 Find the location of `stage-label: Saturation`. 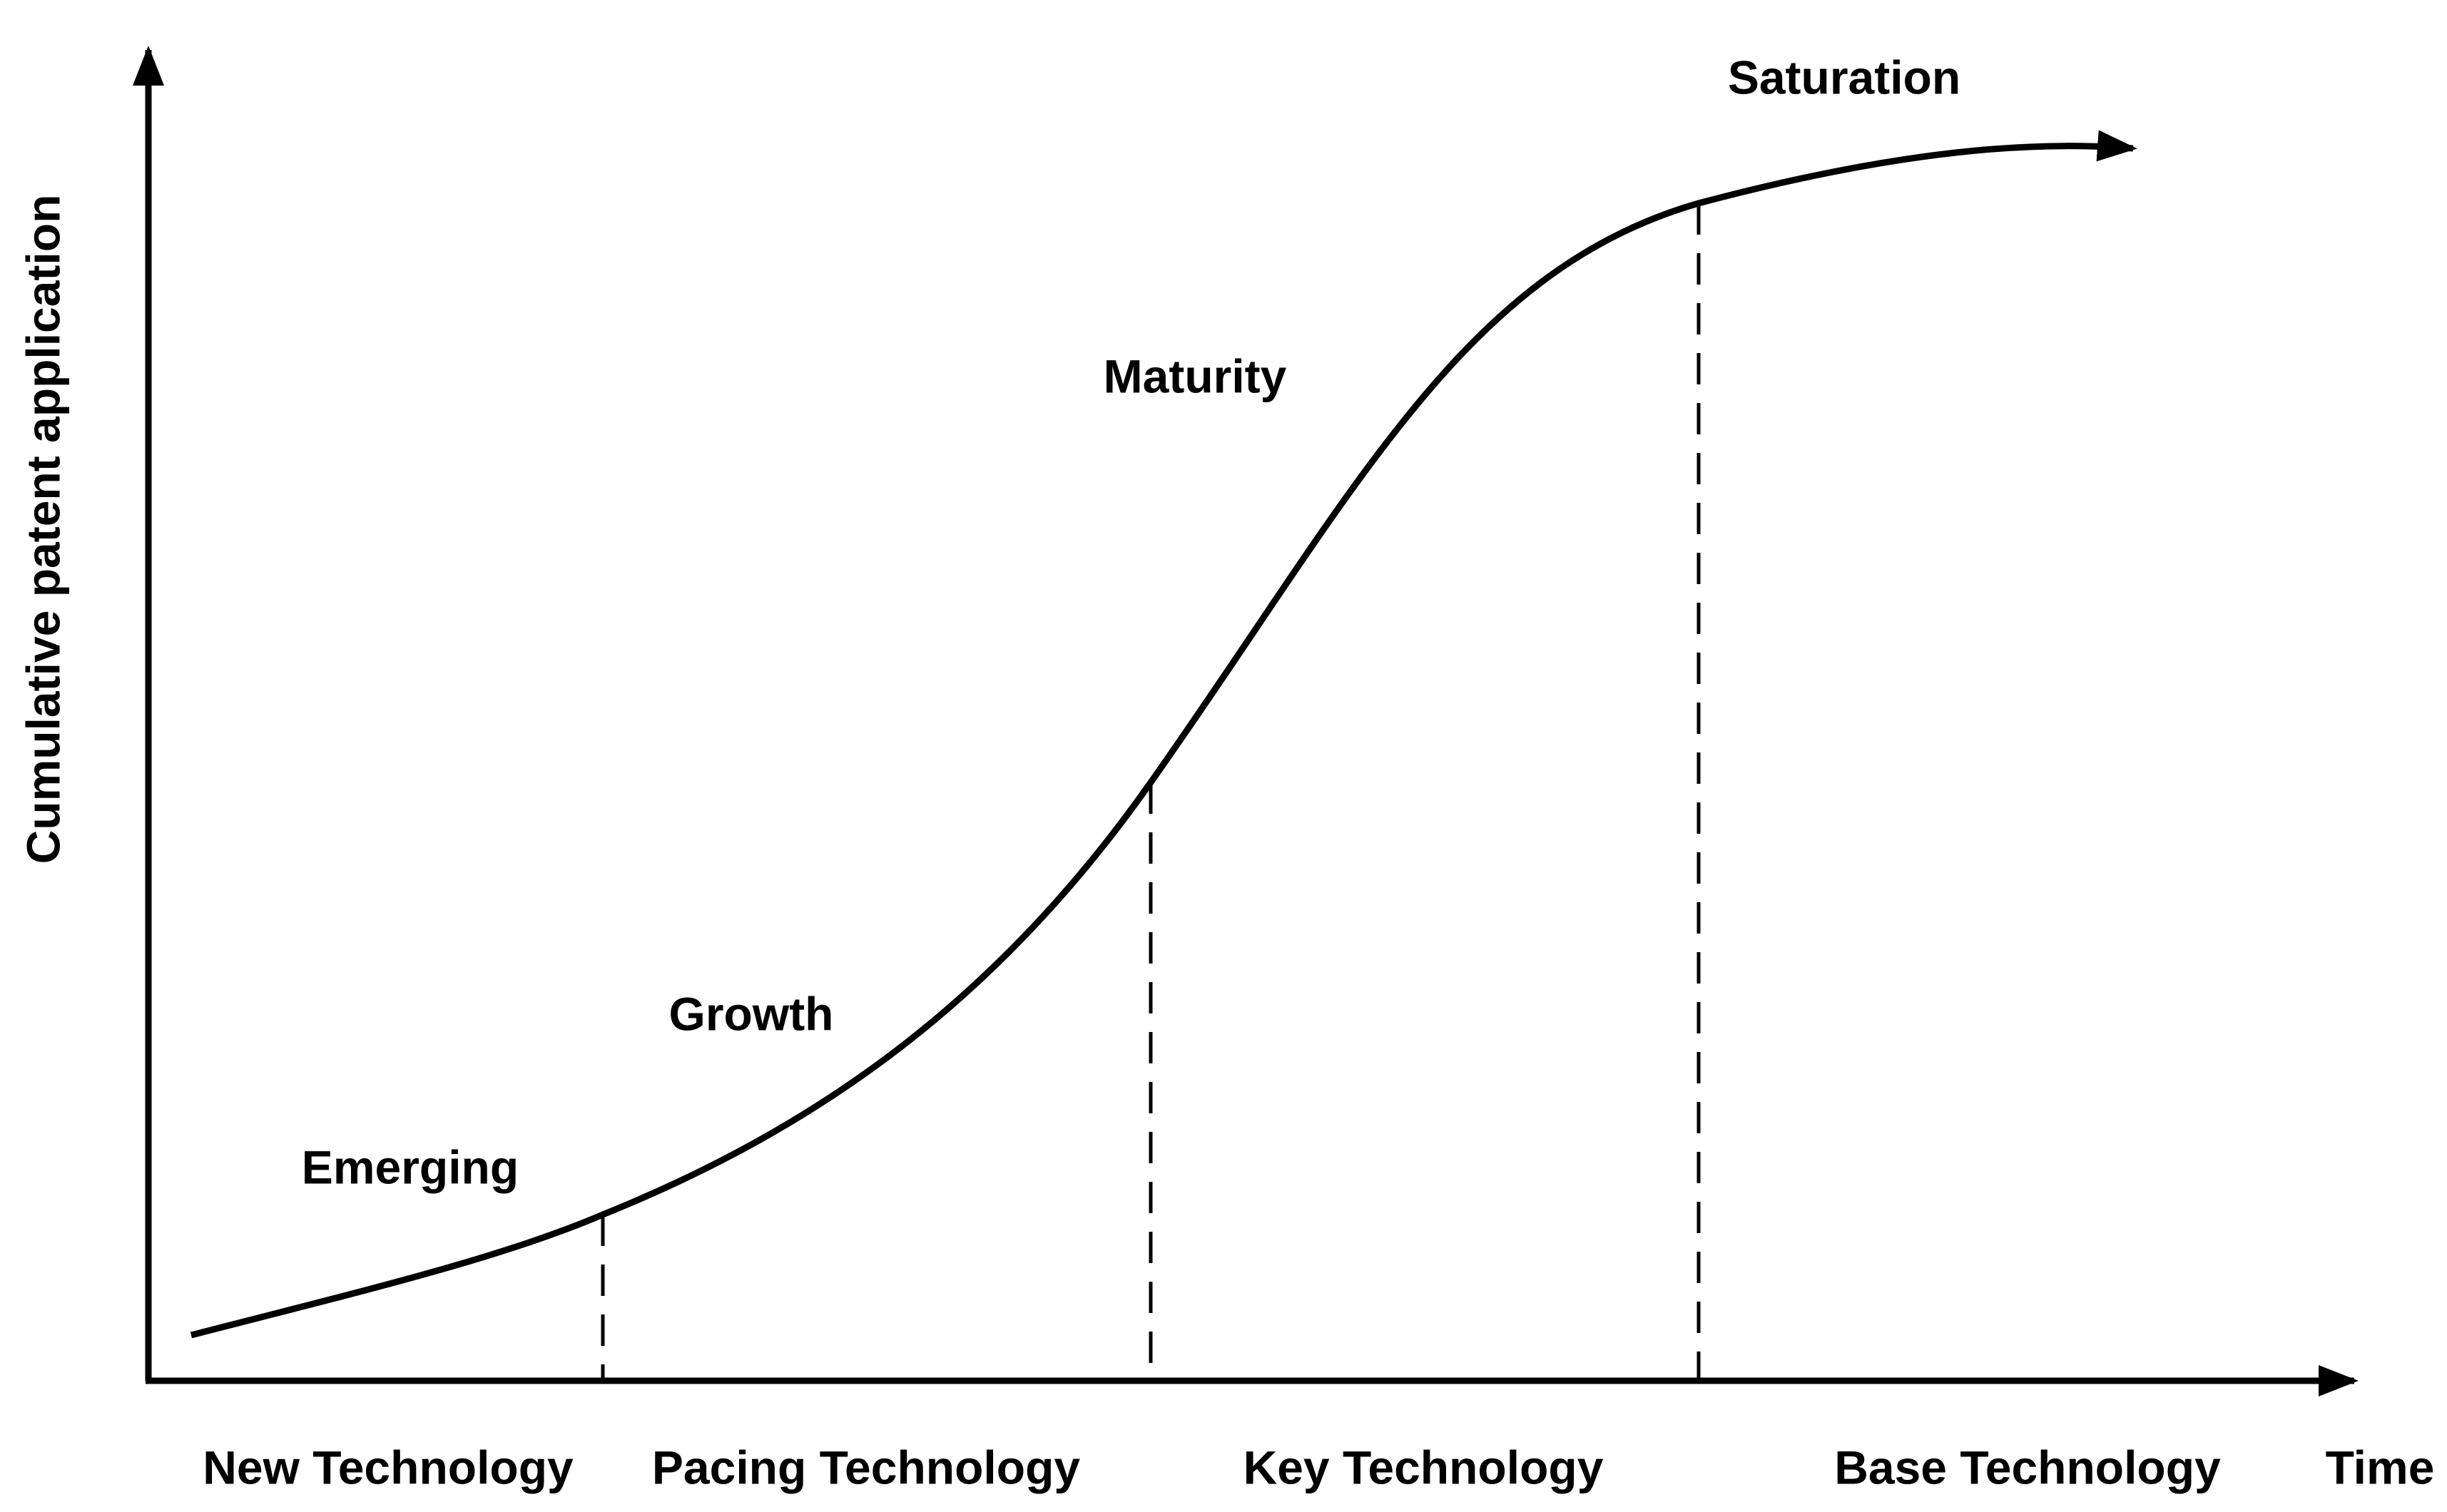

stage-label: Saturation is located at coordinates (1844, 77).